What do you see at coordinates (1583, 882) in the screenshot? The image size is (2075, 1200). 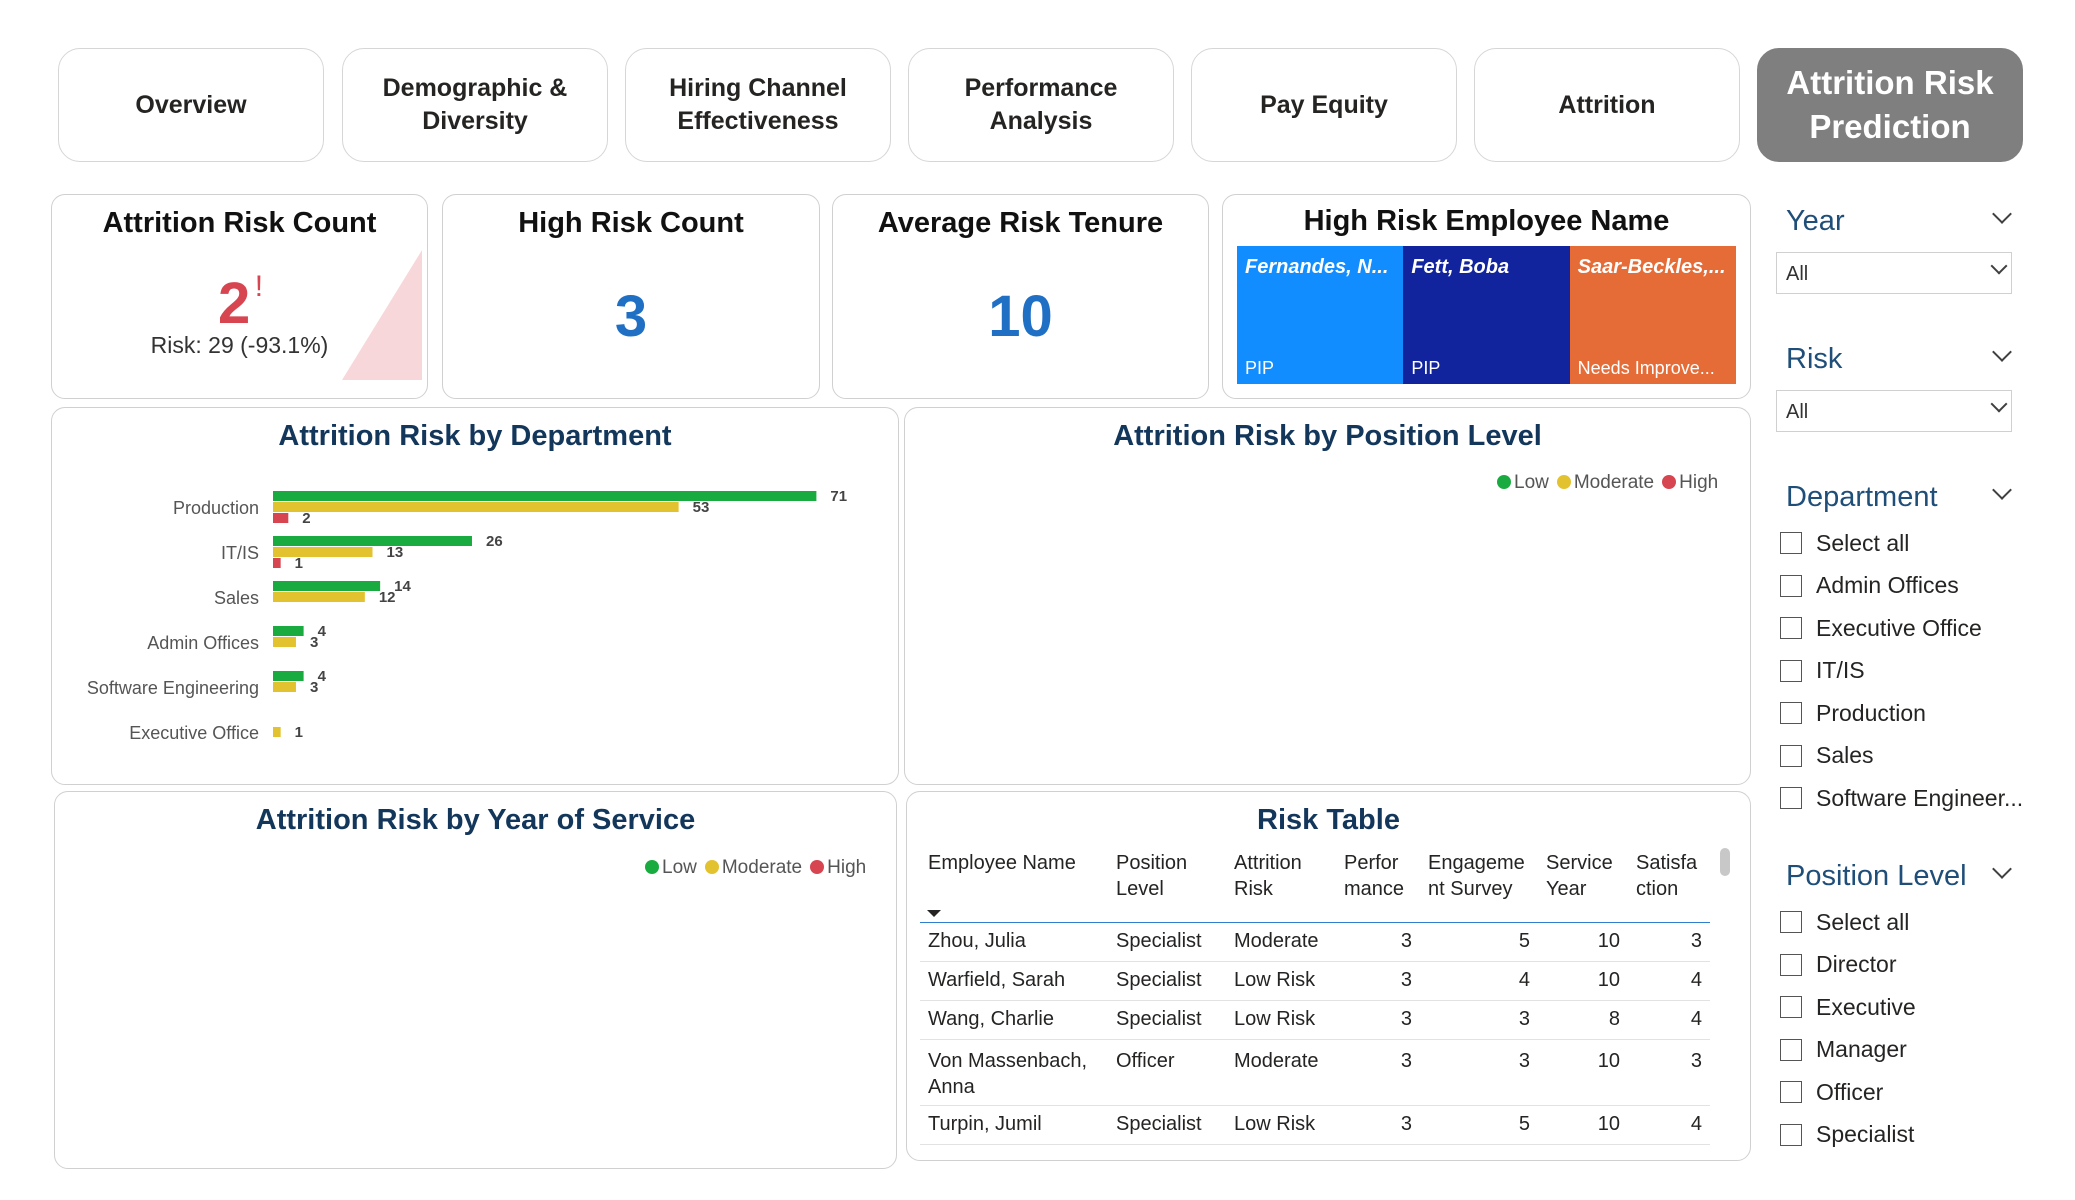 I see `table-header-cell: Service Year` at bounding box center [1583, 882].